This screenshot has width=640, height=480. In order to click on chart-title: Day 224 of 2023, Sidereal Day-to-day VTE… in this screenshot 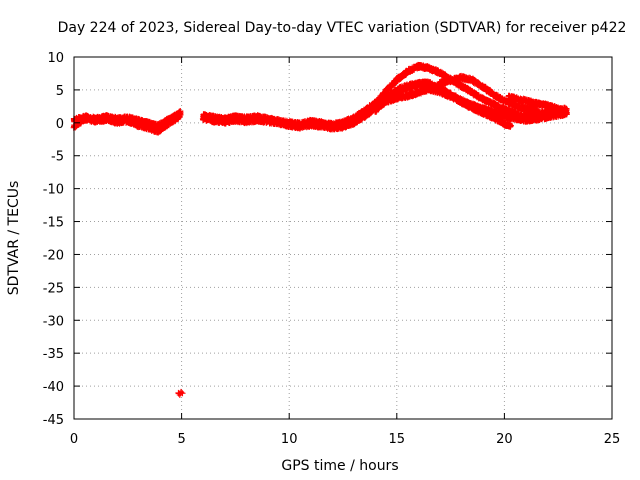, I will do `click(342, 28)`.